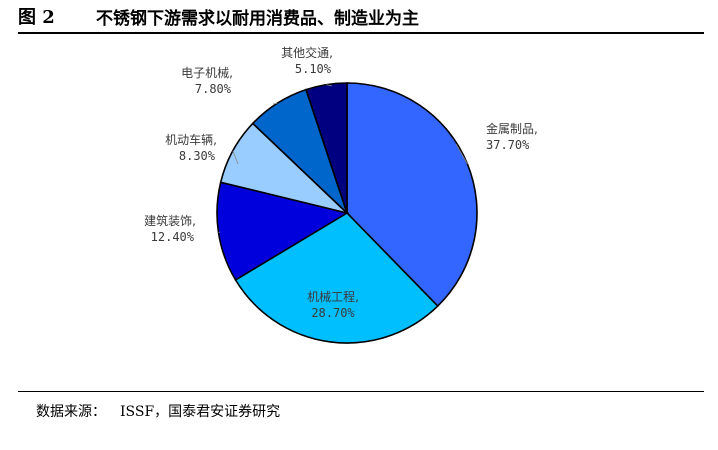 Image resolution: width=718 pixels, height=450 pixels. What do you see at coordinates (173, 237) in the screenshot?
I see `slice-value-label: 12.40%` at bounding box center [173, 237].